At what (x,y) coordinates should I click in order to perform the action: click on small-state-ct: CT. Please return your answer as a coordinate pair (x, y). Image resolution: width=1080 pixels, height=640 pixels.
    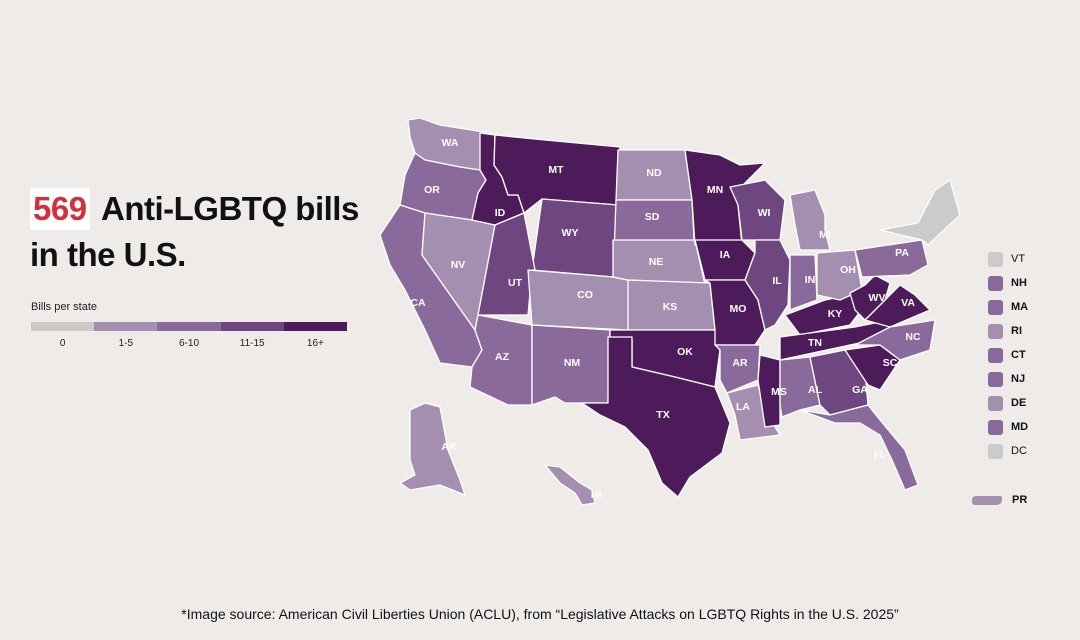
    Looking at the image, I should click on (1008, 355).